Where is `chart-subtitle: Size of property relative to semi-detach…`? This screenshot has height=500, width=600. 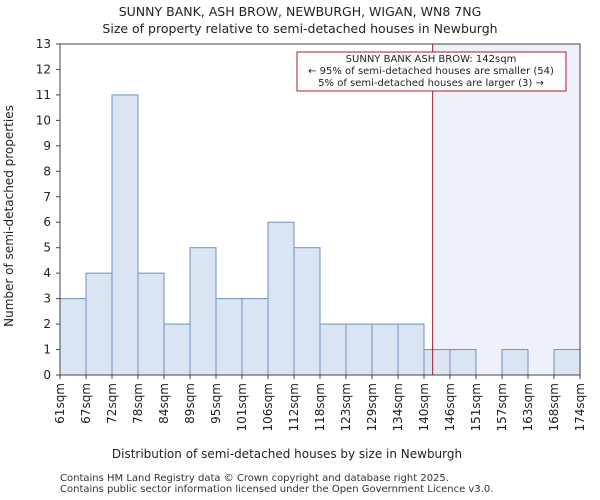
chart-subtitle: Size of property relative to semi-detach… is located at coordinates (300, 28).